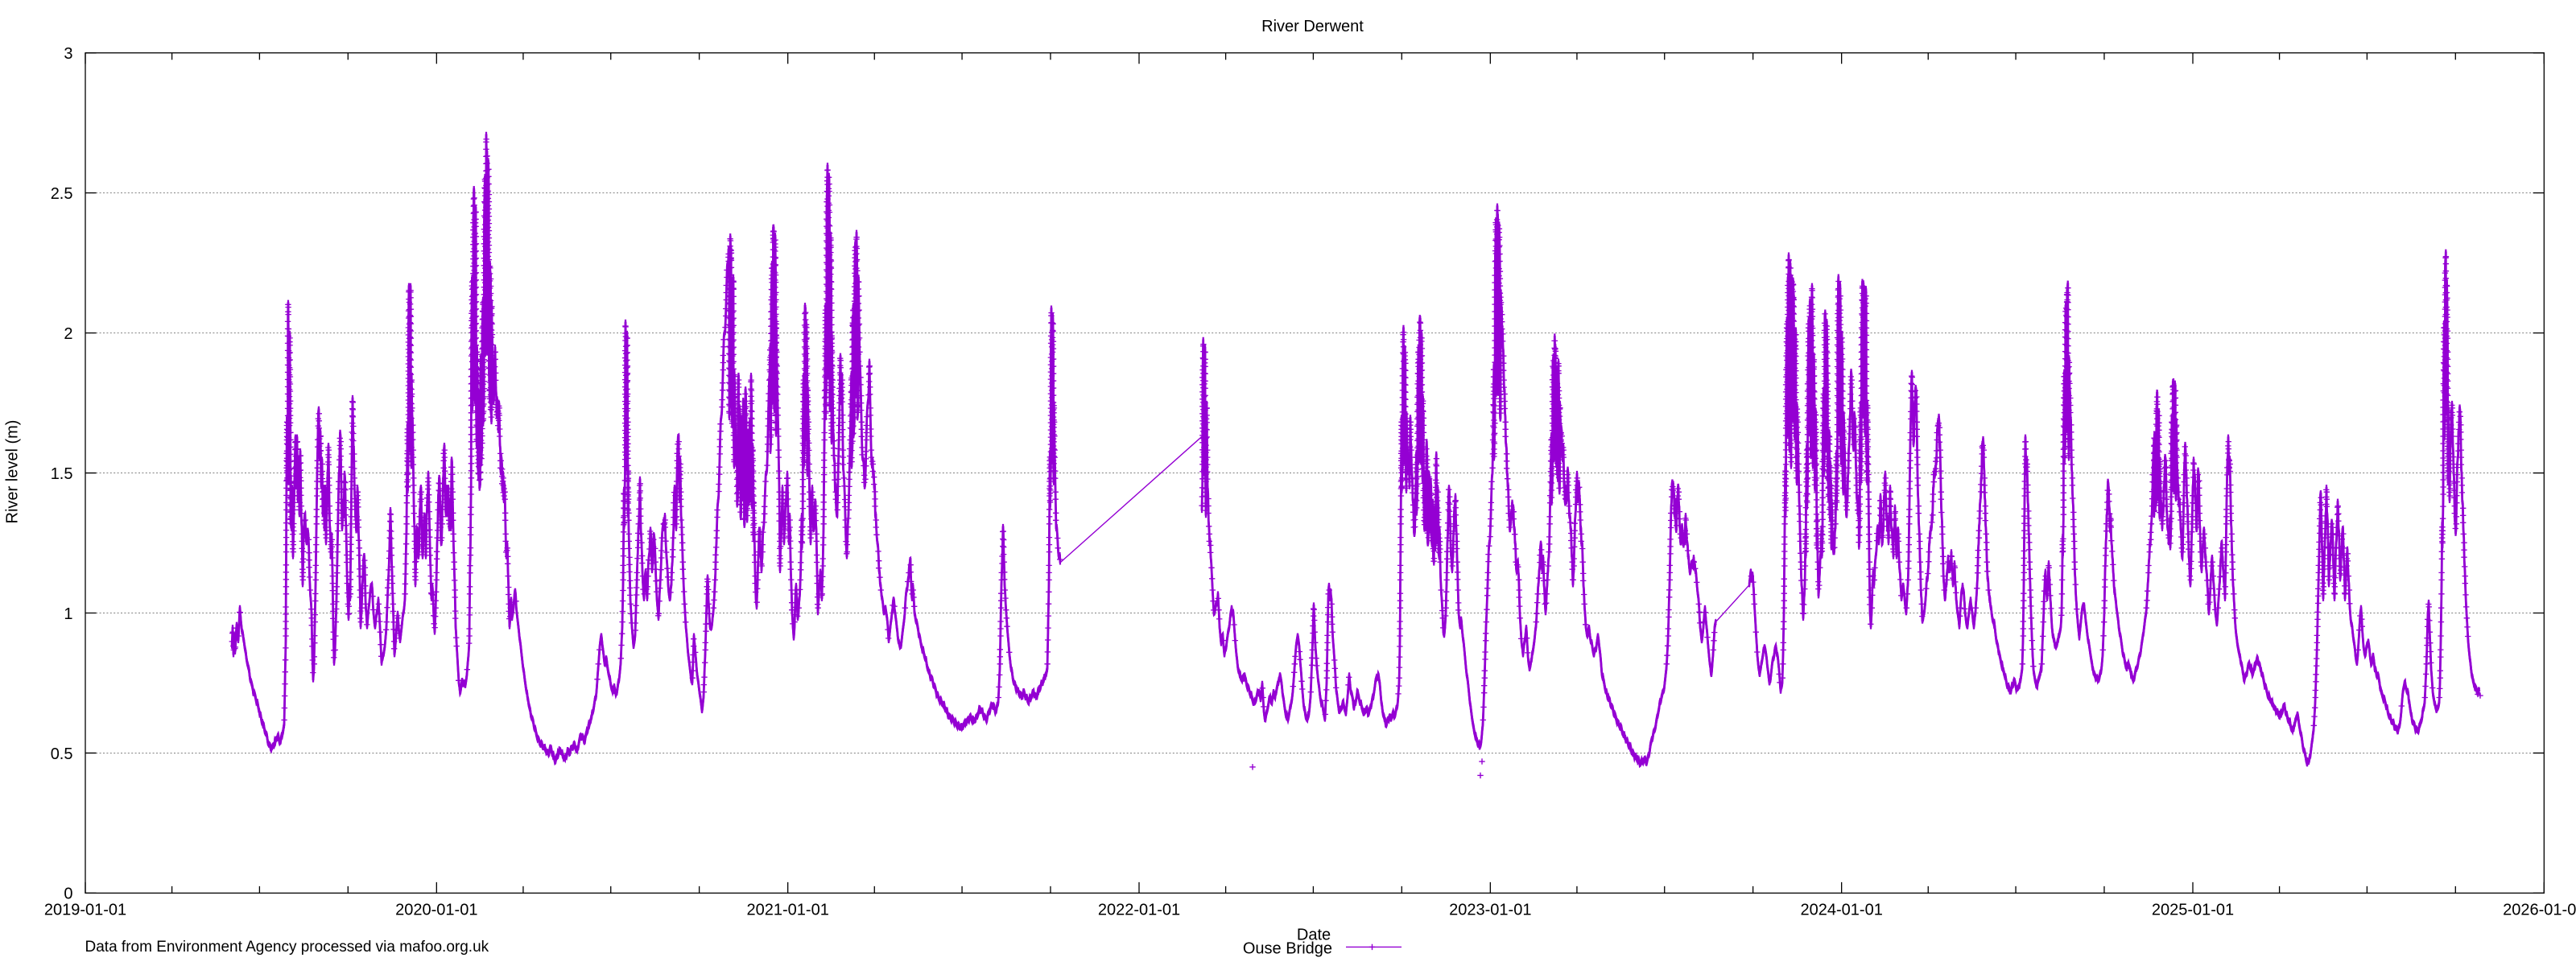  Describe the element at coordinates (62, 474) in the screenshot. I see `svg-text: 1.5` at that location.